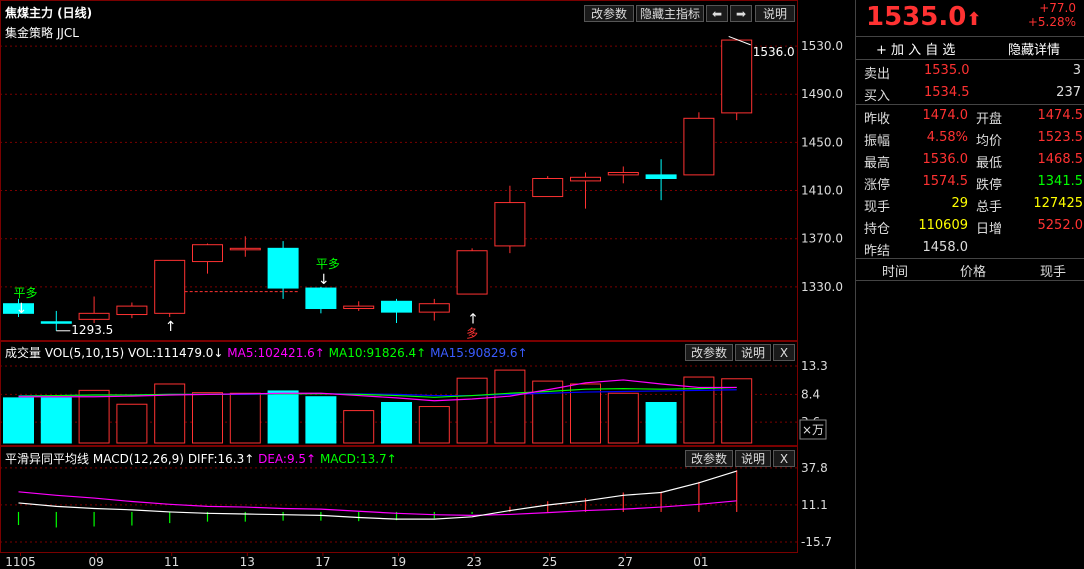  Describe the element at coordinates (549, 562) in the screenshot. I see `x-tick-label: 25` at that location.